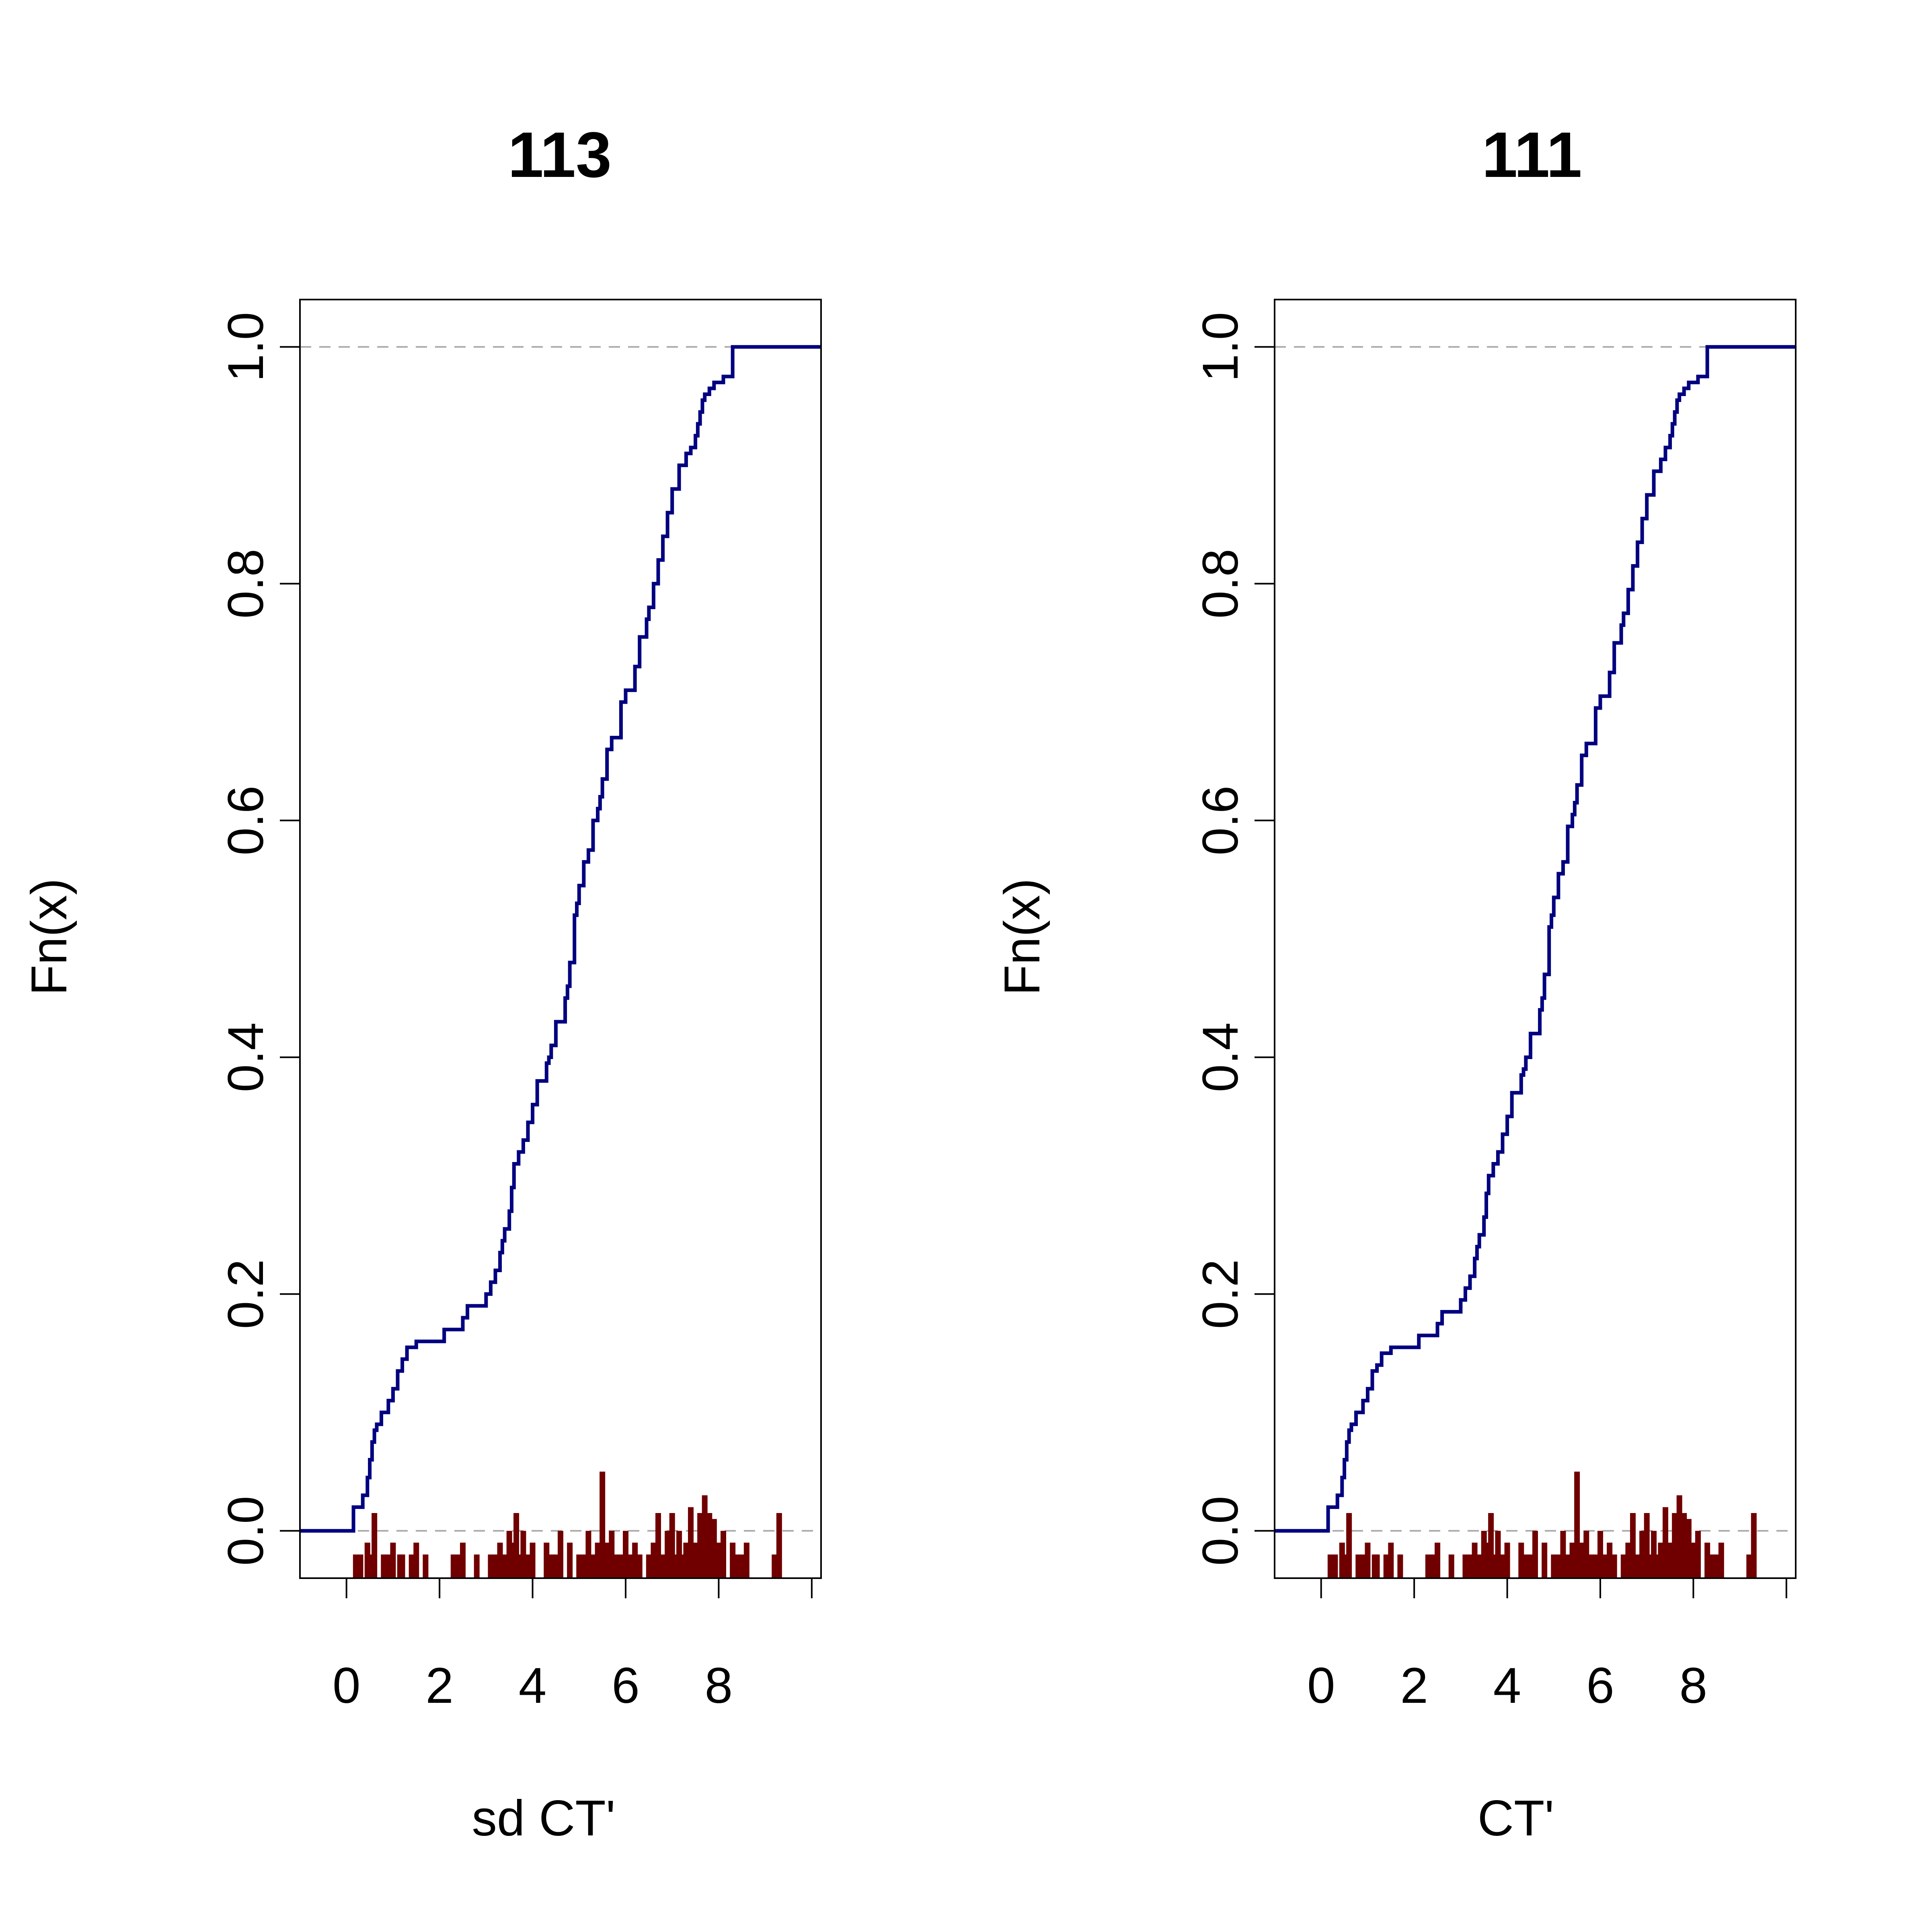  I want to click on panel-title: 111, so click(1532, 155).